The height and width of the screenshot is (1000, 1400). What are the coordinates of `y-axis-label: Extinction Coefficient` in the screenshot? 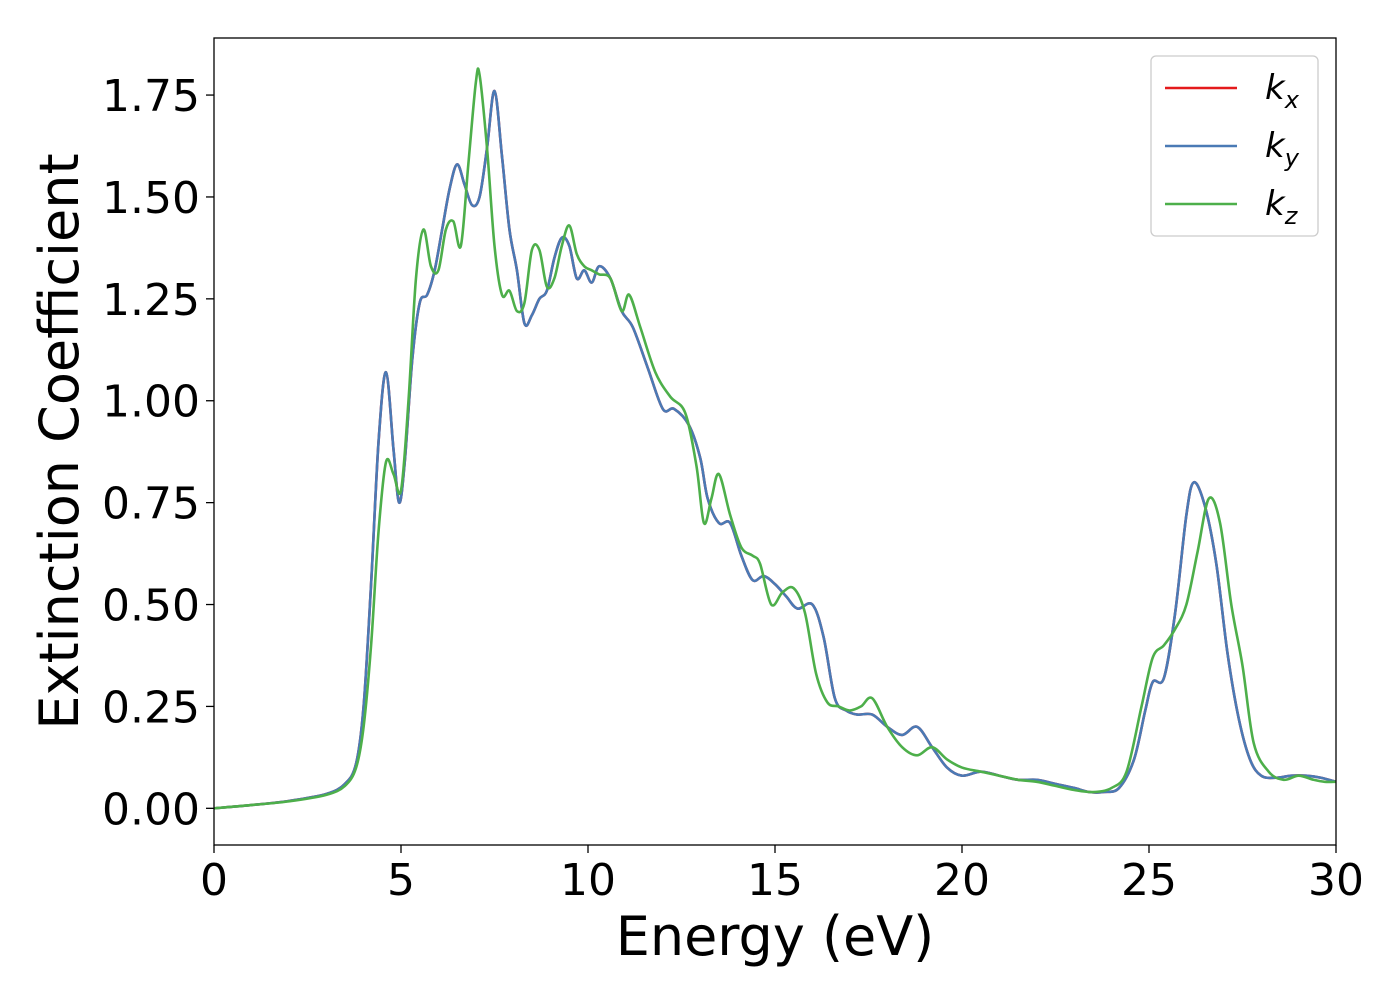 It's located at (59, 441).